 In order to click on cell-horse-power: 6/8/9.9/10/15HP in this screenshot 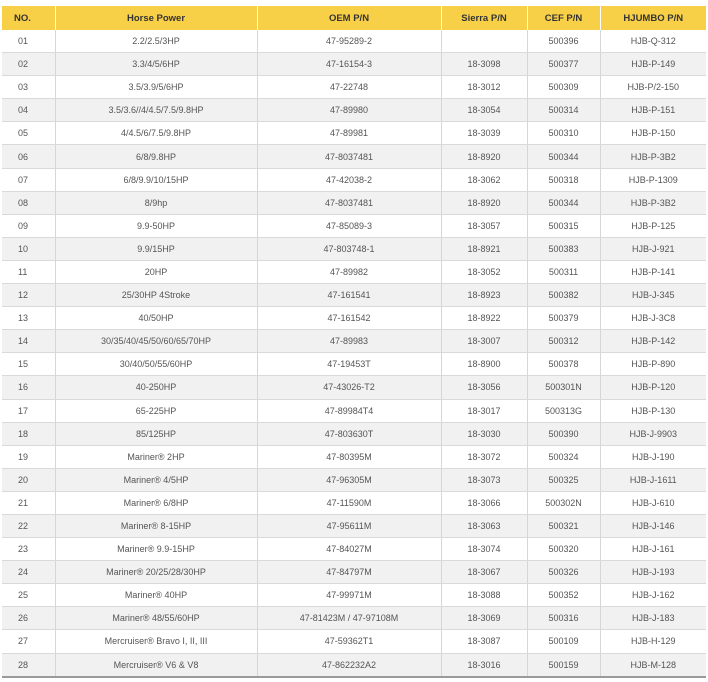, I will do `click(156, 180)`.